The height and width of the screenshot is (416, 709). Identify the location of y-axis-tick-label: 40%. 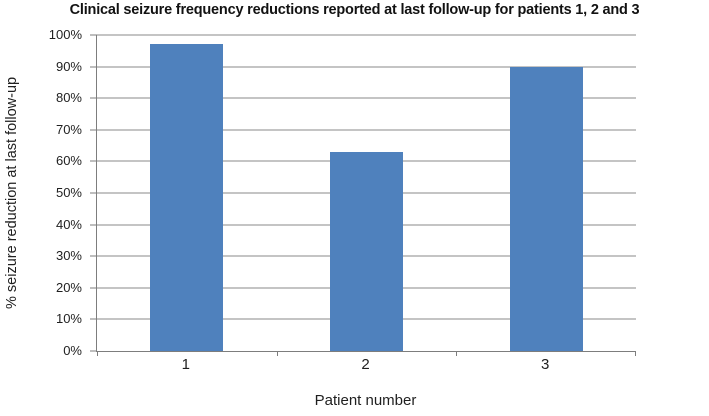
(68, 224).